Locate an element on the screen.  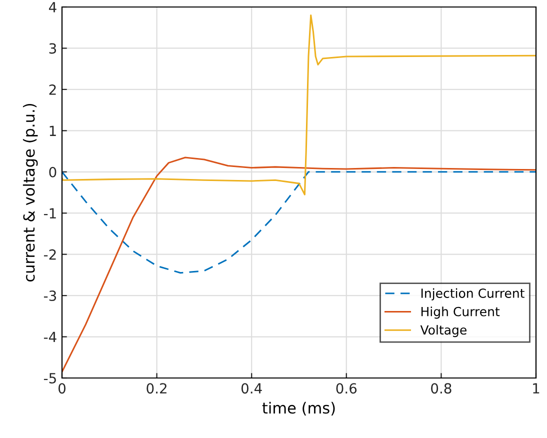
y-tick-label: -1 is located at coordinates (50, 213).